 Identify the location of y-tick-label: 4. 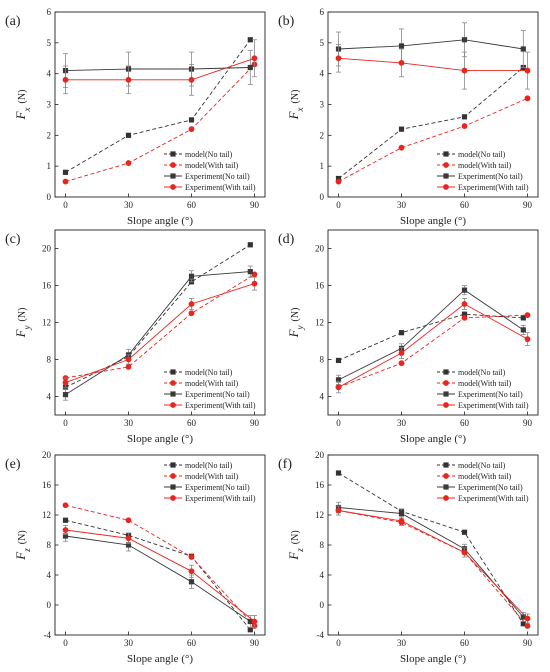
(49, 575).